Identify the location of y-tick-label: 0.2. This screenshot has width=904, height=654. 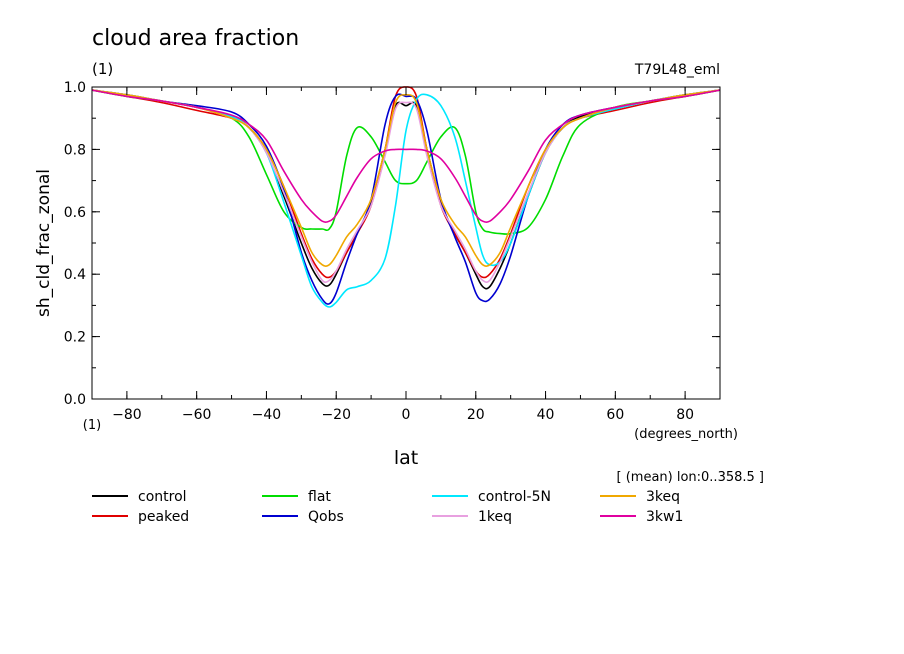
(75, 338).